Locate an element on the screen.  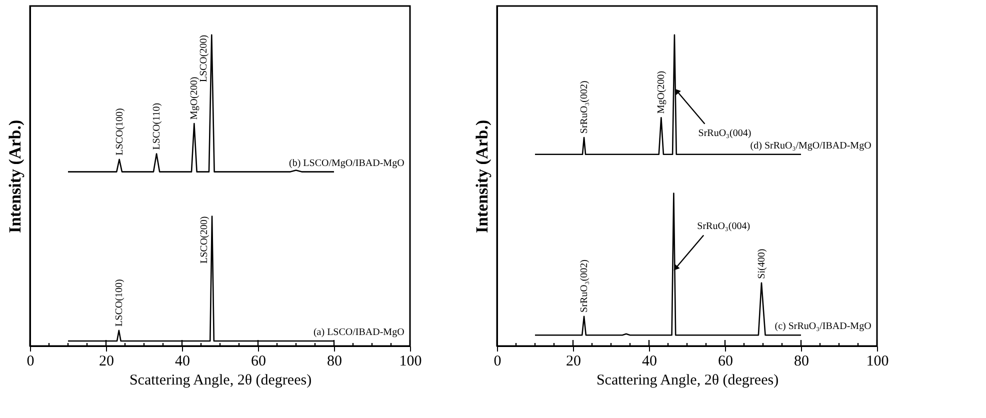
annotation: LSCO(110) is located at coordinates (157, 126).